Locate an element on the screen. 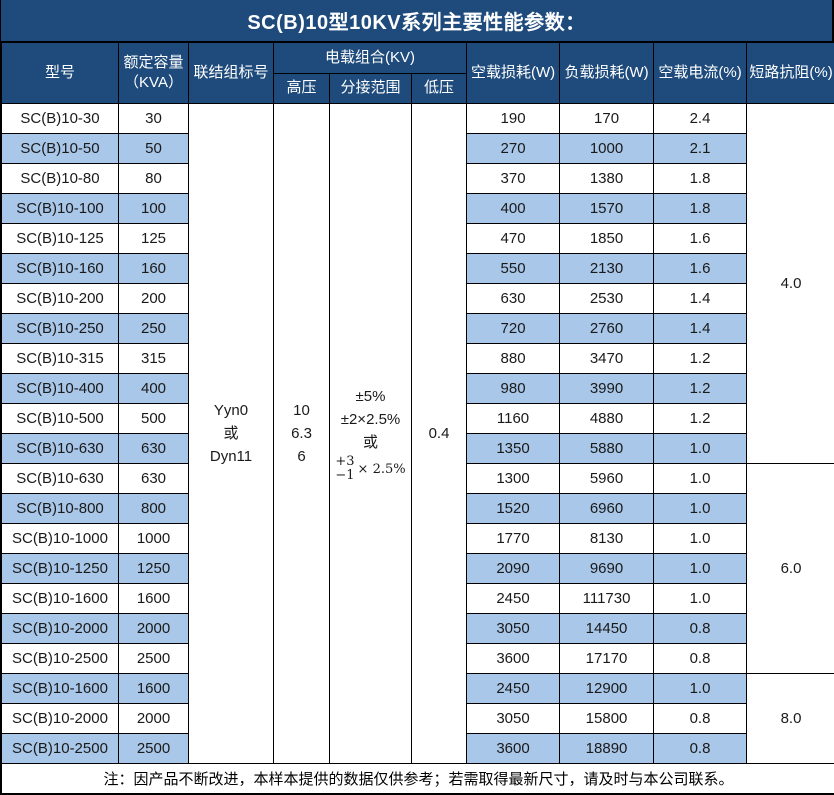 This screenshot has height=795, width=834. load-loss-cell: 2760 is located at coordinates (607, 328).